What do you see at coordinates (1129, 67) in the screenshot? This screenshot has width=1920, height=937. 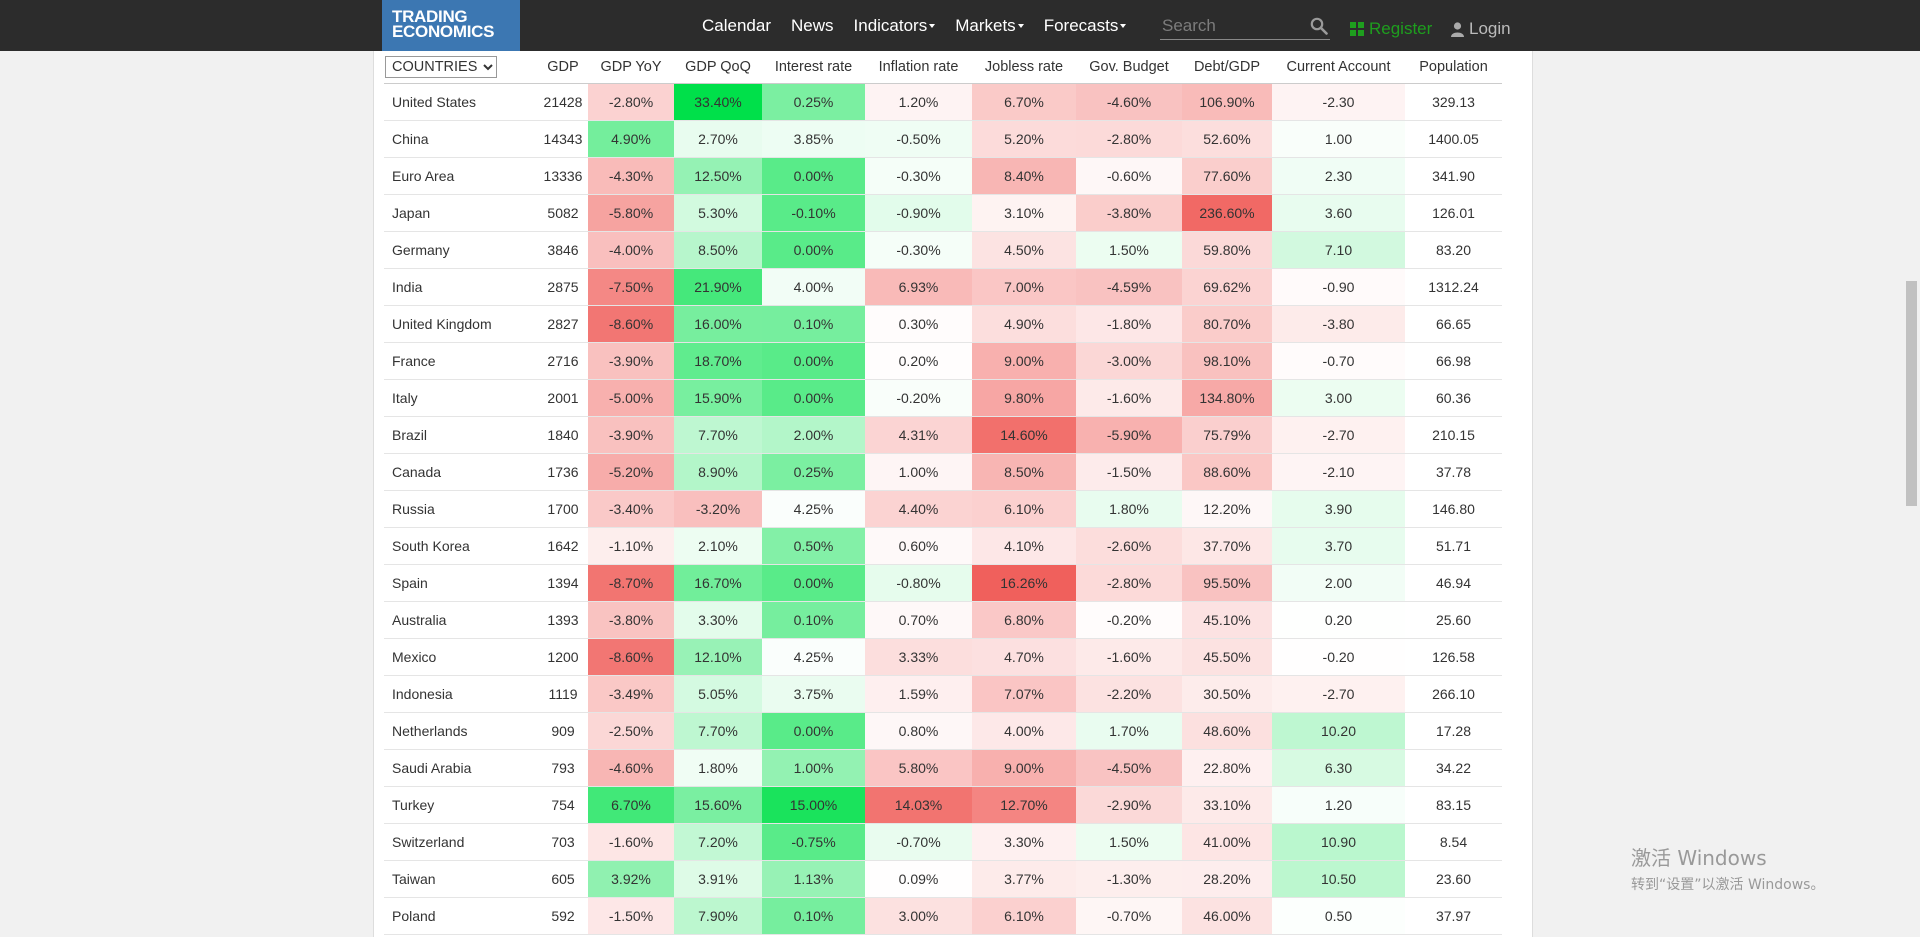 I see `column-header: Gov. Budget` at bounding box center [1129, 67].